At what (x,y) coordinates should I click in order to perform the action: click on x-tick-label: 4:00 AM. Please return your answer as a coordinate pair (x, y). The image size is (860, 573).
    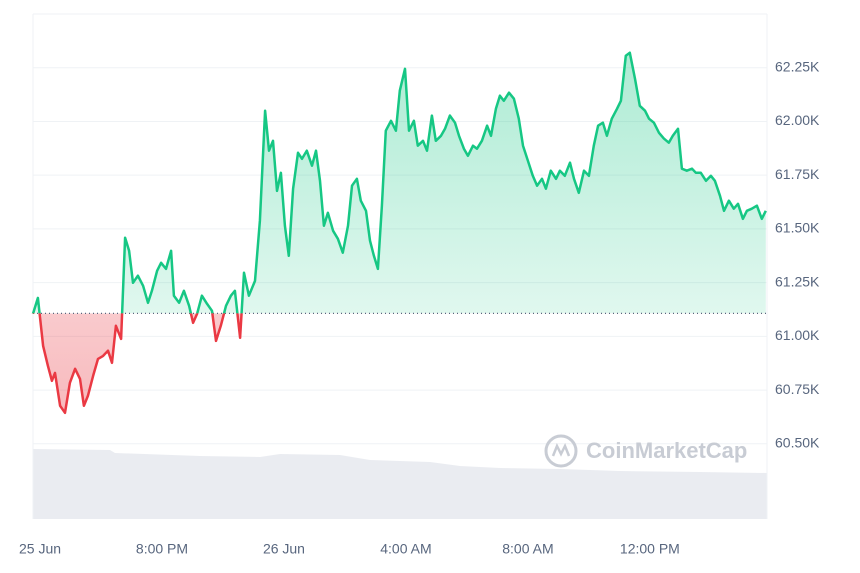
    Looking at the image, I should click on (405, 549).